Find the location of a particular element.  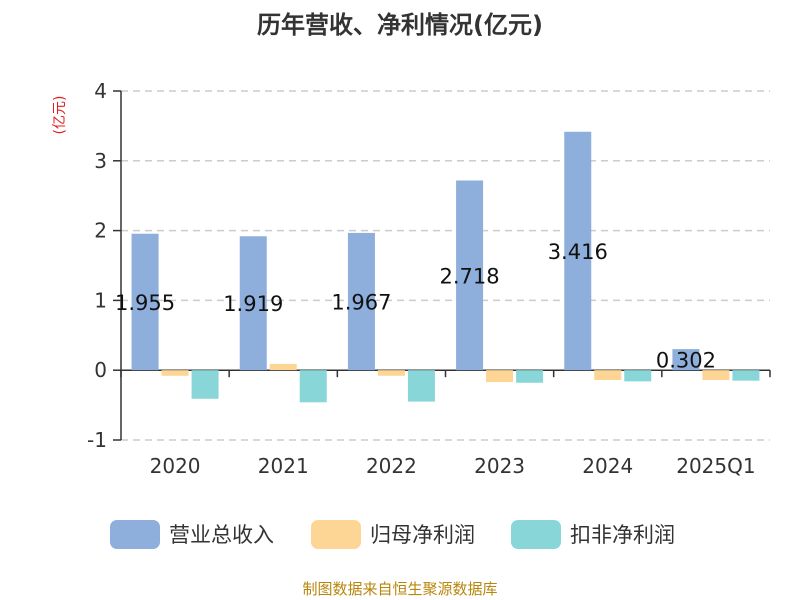

legend-item: 营业总收入 is located at coordinates (192, 534).